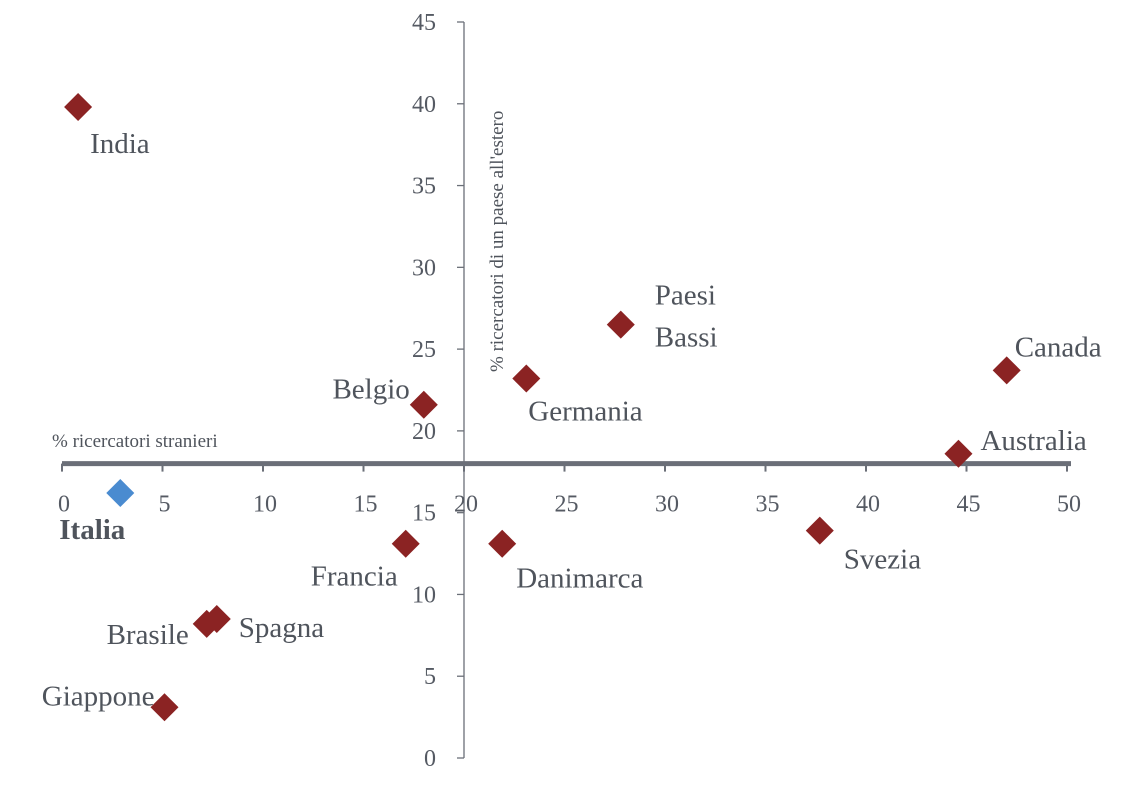 This screenshot has height=792, width=1134. I want to click on point-australia, so click(958, 453).